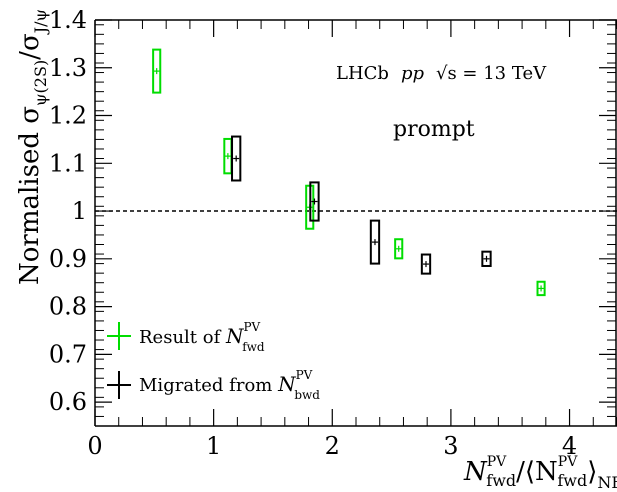 The width and height of the screenshot is (617, 492). I want to click on legend-label-migrated-sub: bwd, so click(307, 395).